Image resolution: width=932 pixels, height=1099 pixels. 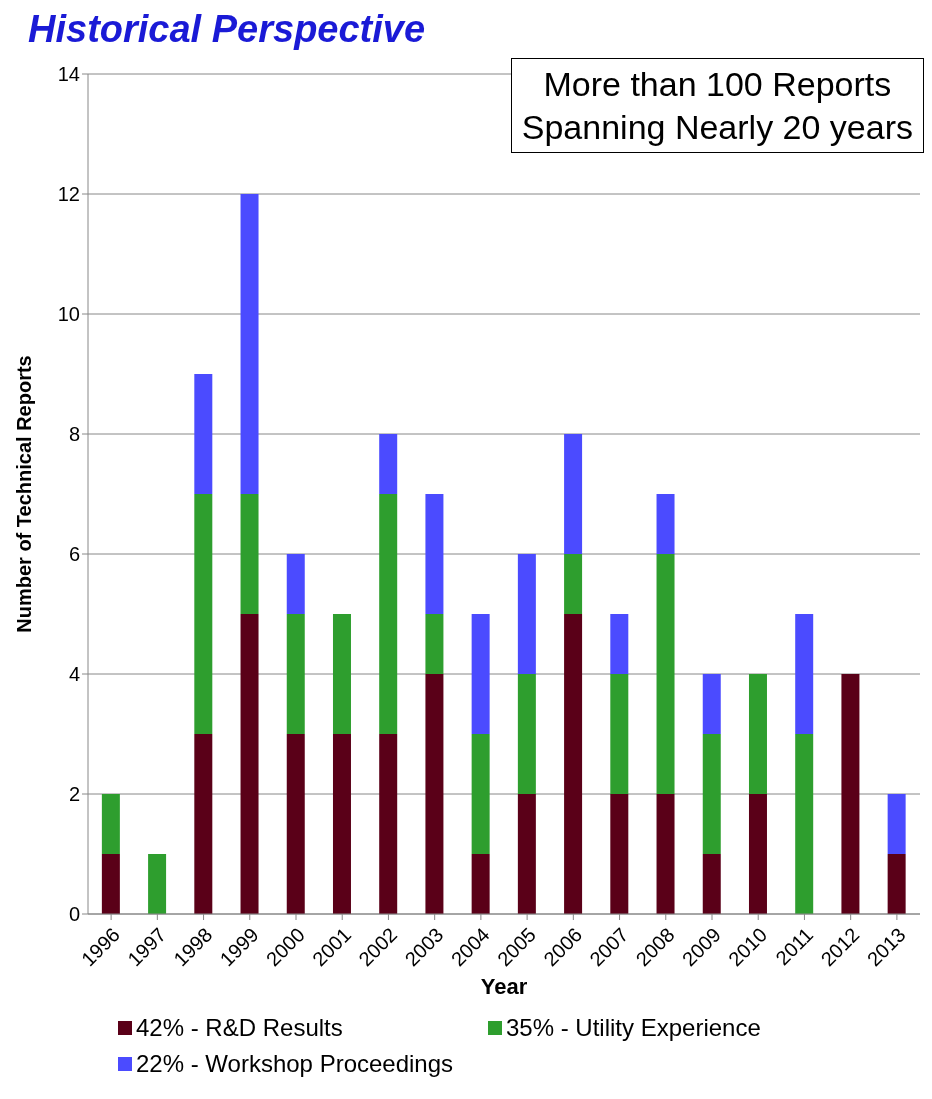 What do you see at coordinates (68, 194) in the screenshot?
I see `y-tick-label: 12` at bounding box center [68, 194].